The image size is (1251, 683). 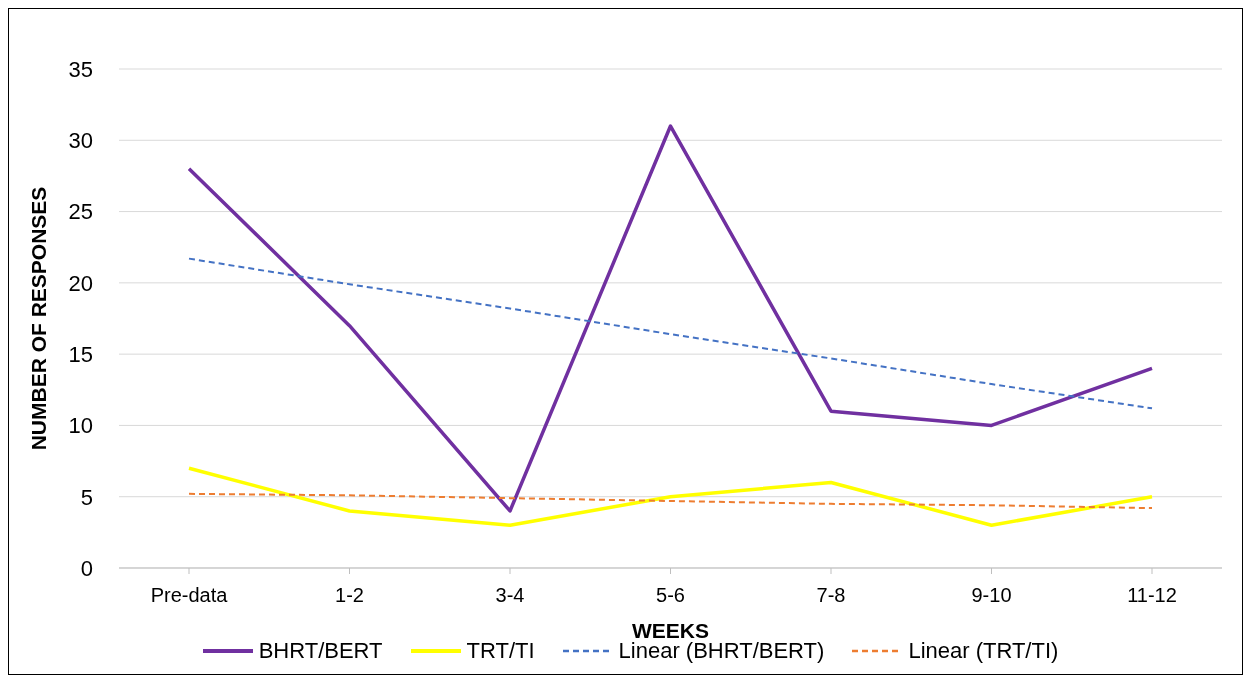 What do you see at coordinates (80, 141) in the screenshot?
I see `y-tick-label: 30` at bounding box center [80, 141].